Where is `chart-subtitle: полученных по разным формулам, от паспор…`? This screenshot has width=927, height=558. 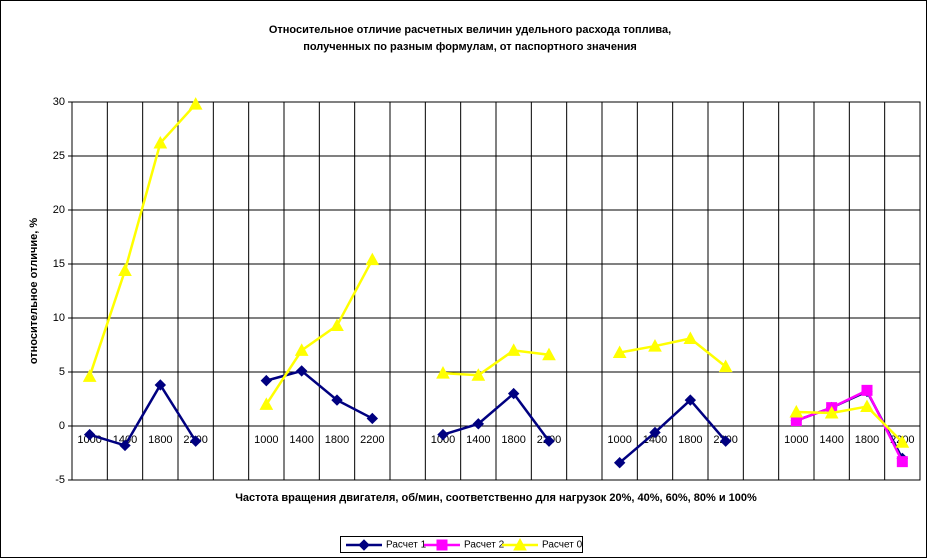 chart-subtitle: полученных по разным формулам, от паспор… is located at coordinates (470, 47).